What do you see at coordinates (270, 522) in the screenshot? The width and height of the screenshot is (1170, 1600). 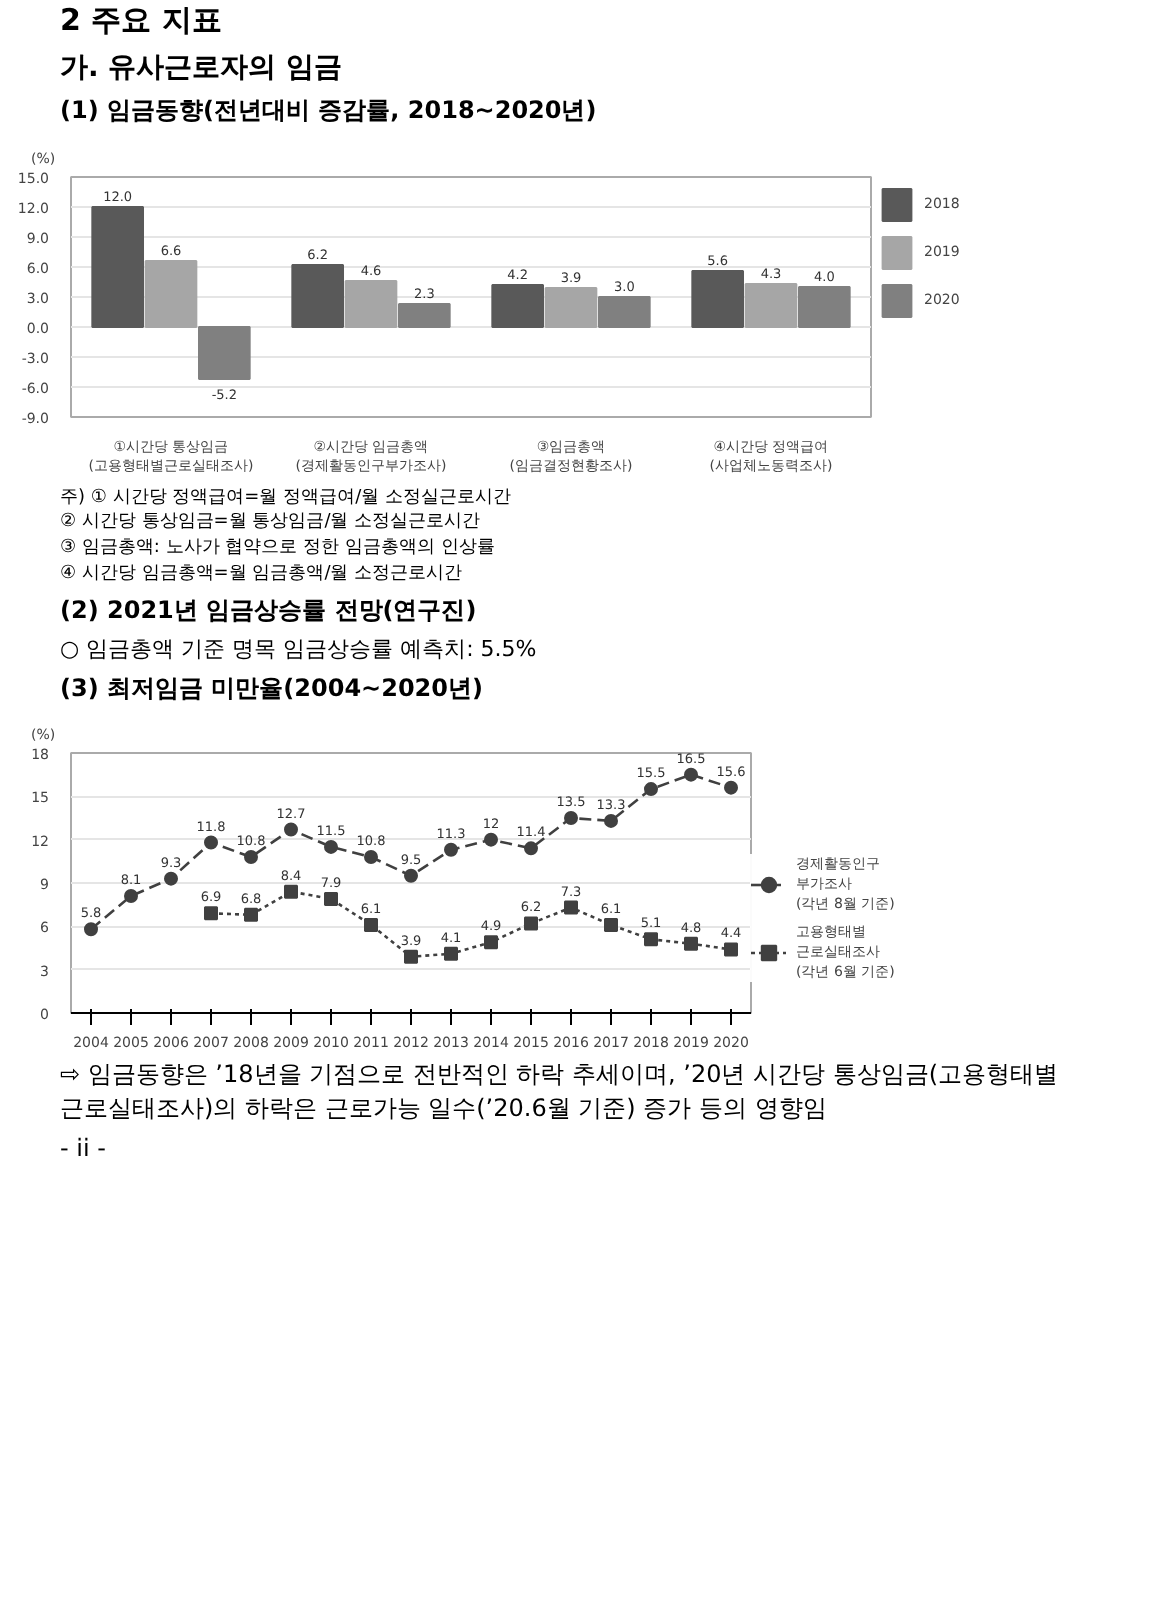 I see `text: ② 시간당 통상임금=월 통상임금/월 소정실근로시간` at bounding box center [270, 522].